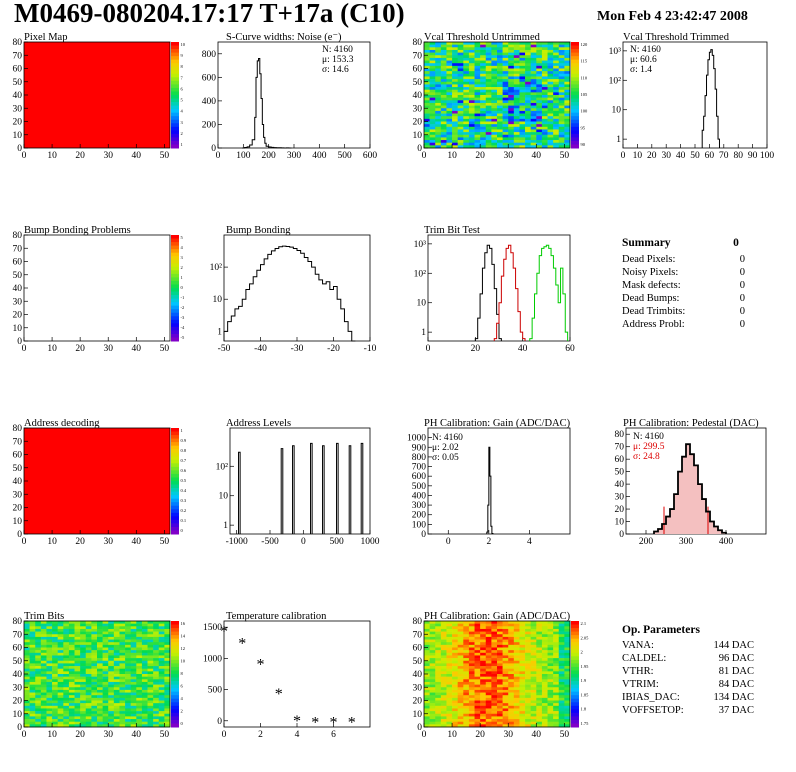  Describe the element at coordinates (651, 697) in the screenshot. I see `parameter-label: IBIAS_DAC:` at that location.